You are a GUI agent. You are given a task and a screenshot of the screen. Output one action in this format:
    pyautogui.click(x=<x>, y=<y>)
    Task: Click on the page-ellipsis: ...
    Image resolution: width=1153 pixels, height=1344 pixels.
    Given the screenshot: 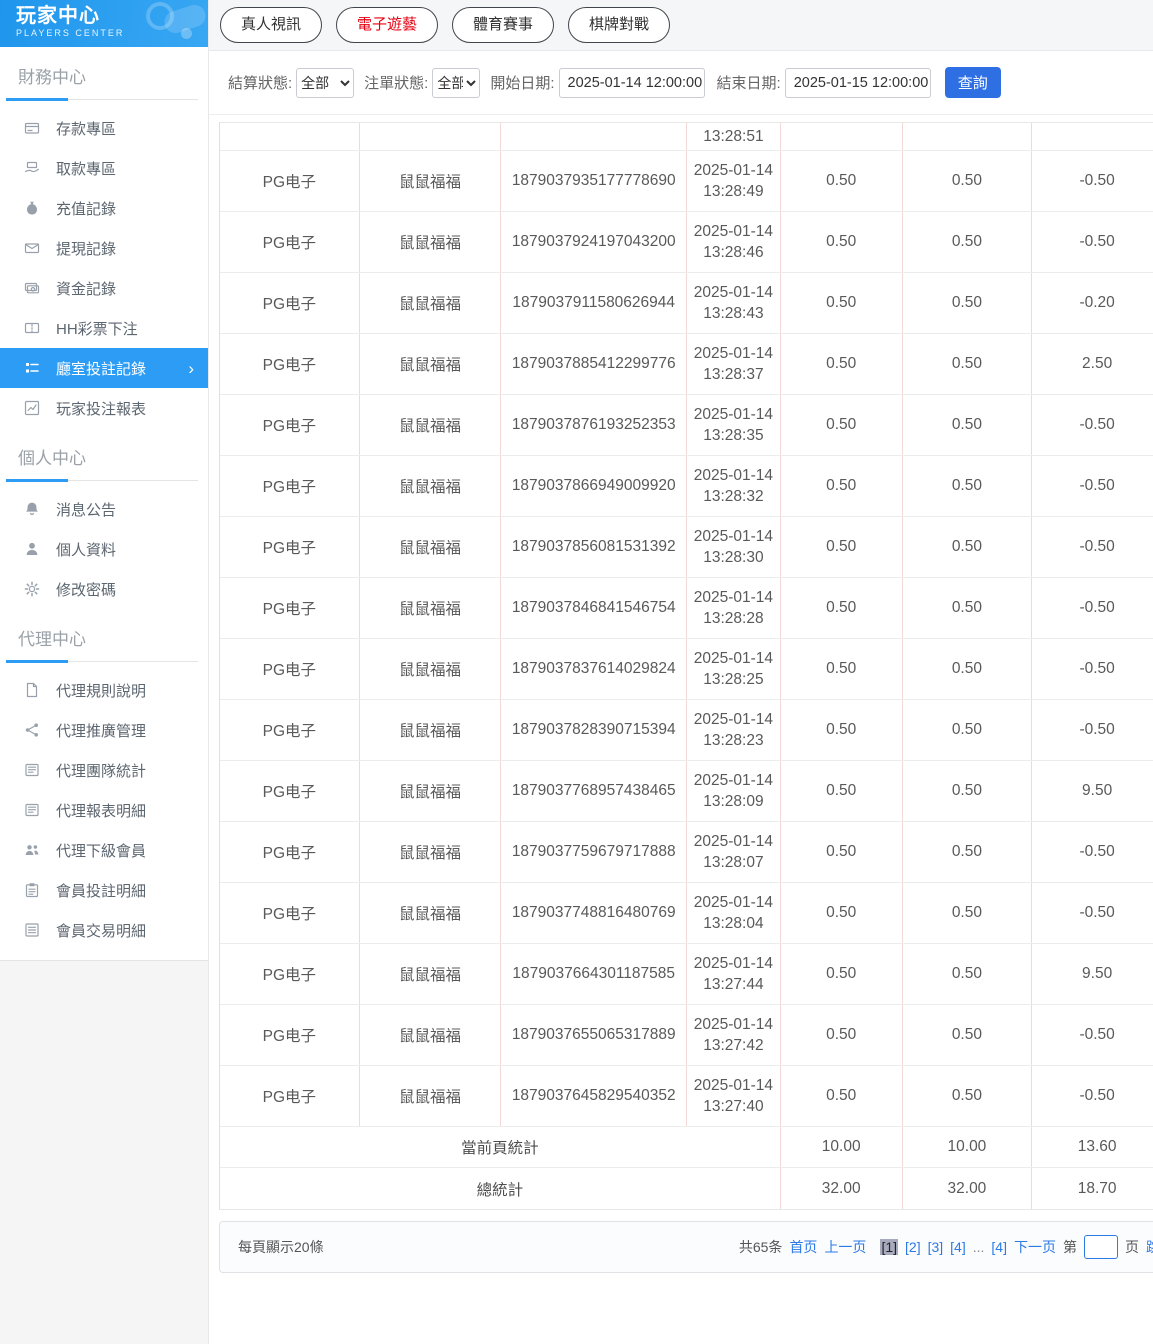 What is the action you would take?
    pyautogui.click(x=978, y=1247)
    